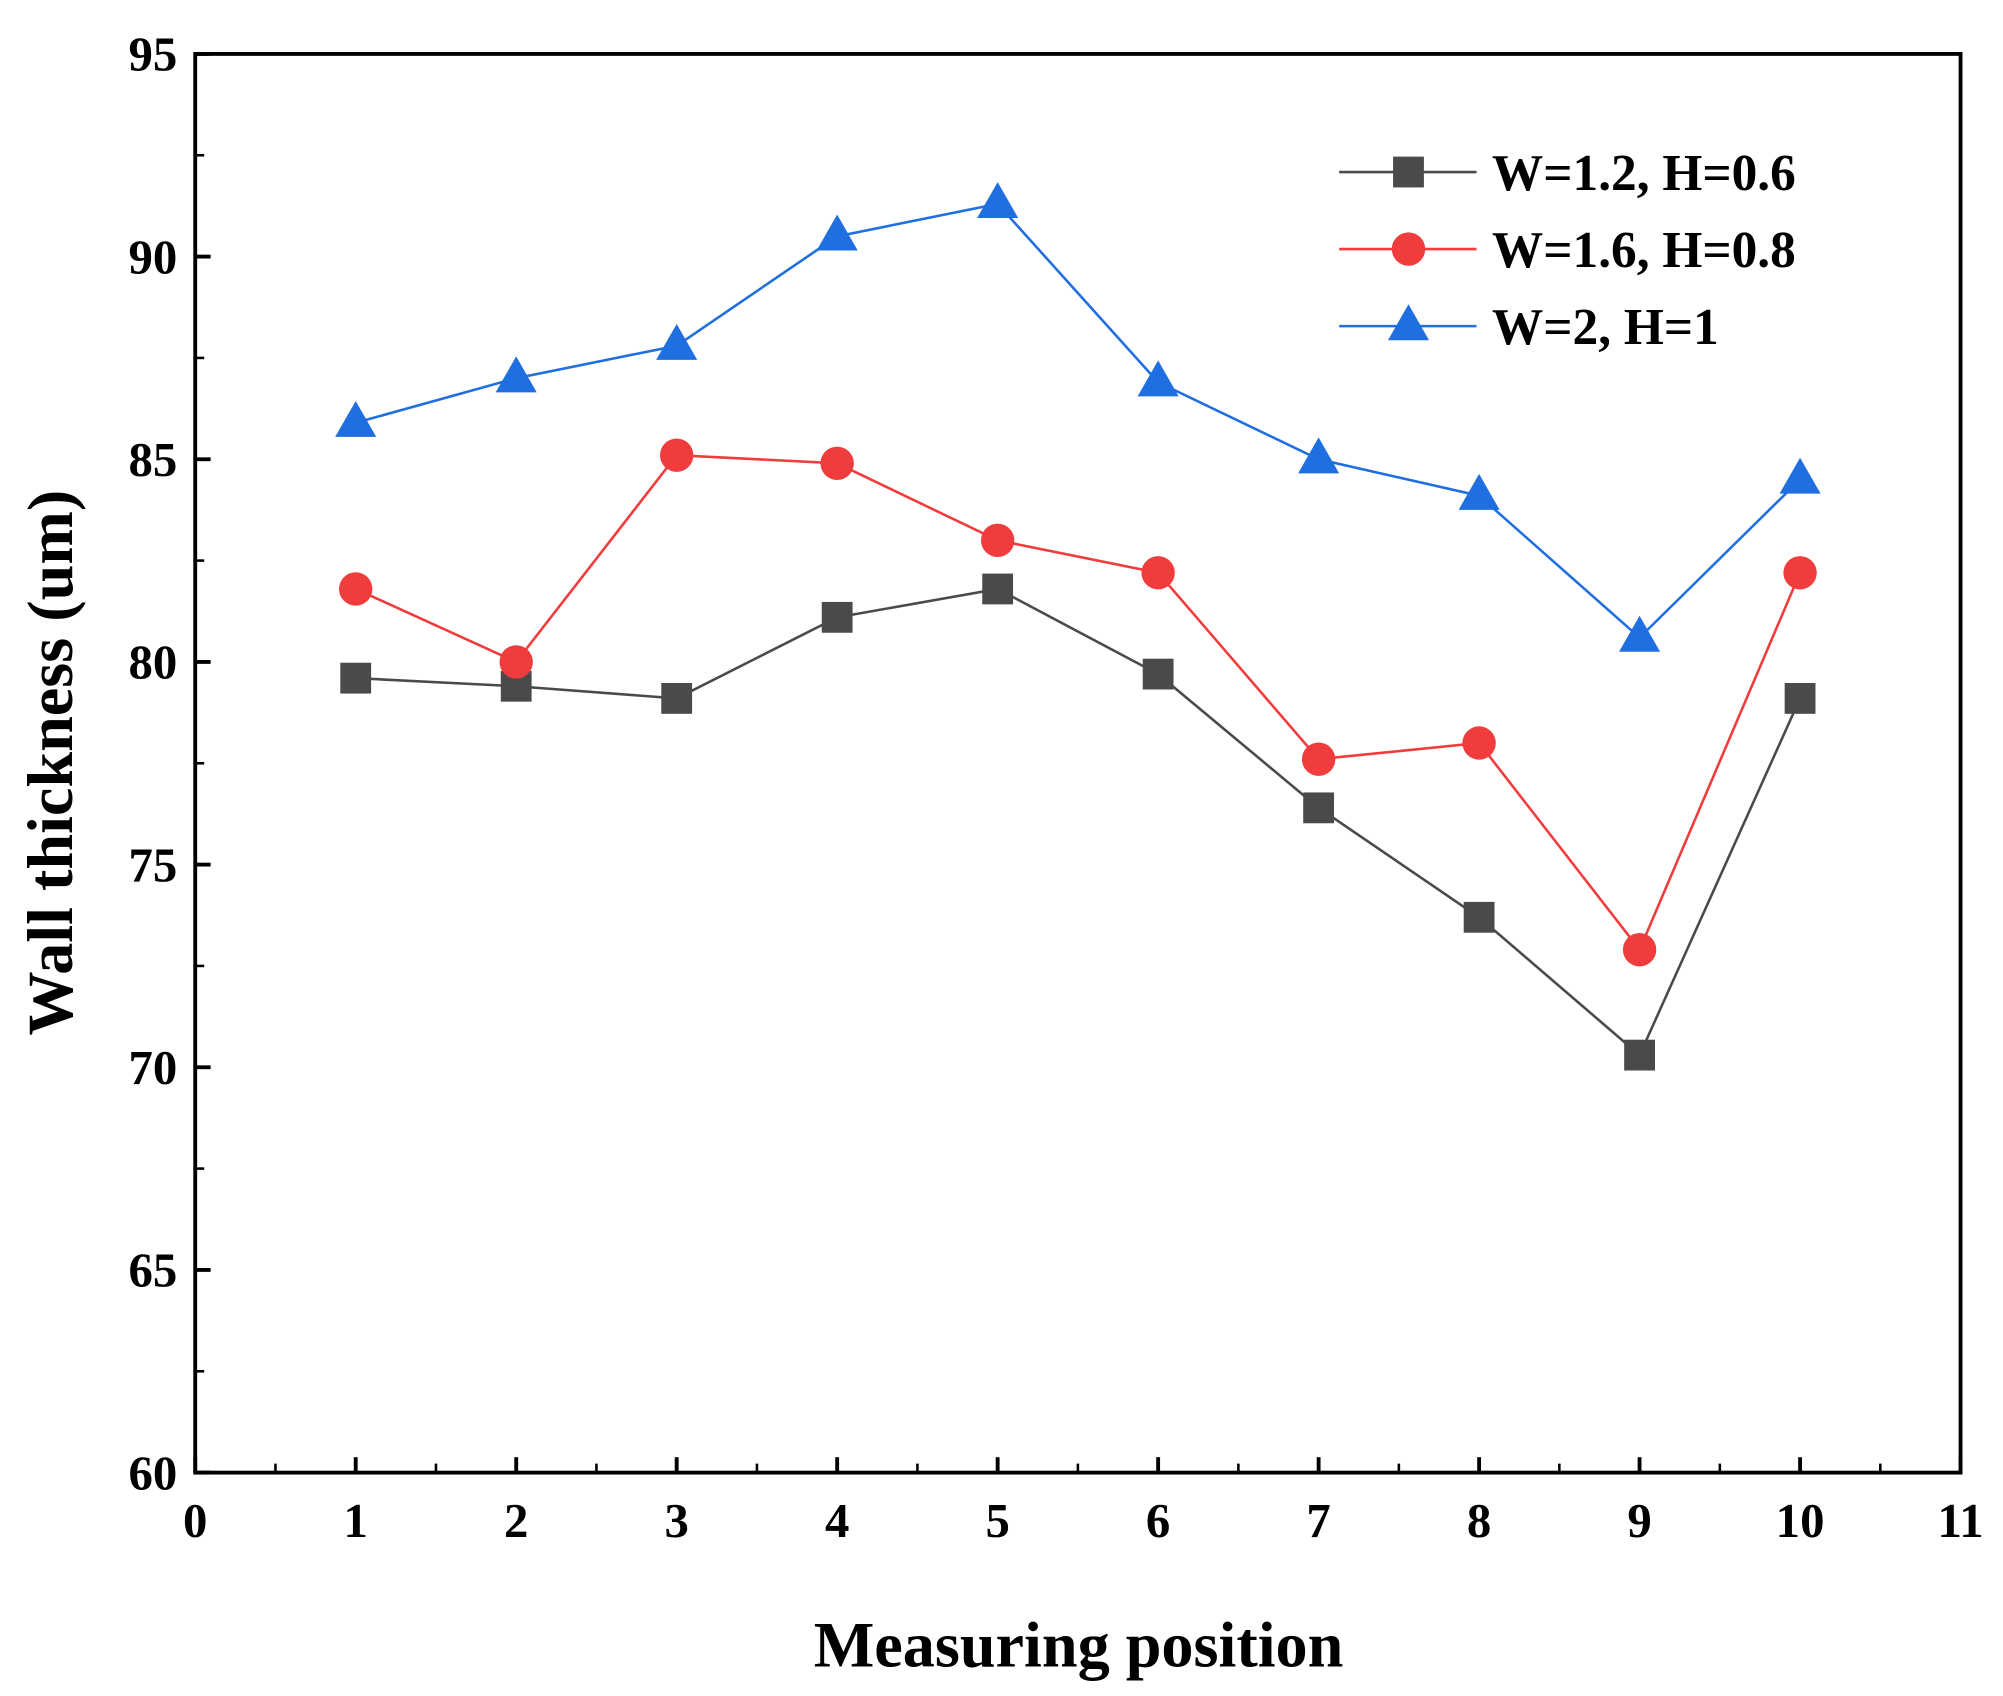 This screenshot has width=2003, height=1696. What do you see at coordinates (1800, 1521) in the screenshot?
I see `x-tick-label: 10` at bounding box center [1800, 1521].